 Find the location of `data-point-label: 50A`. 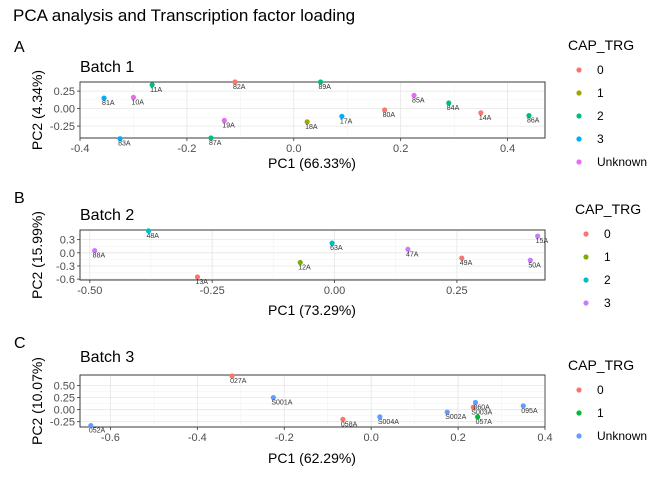

data-point-label: 50A is located at coordinates (534, 265).